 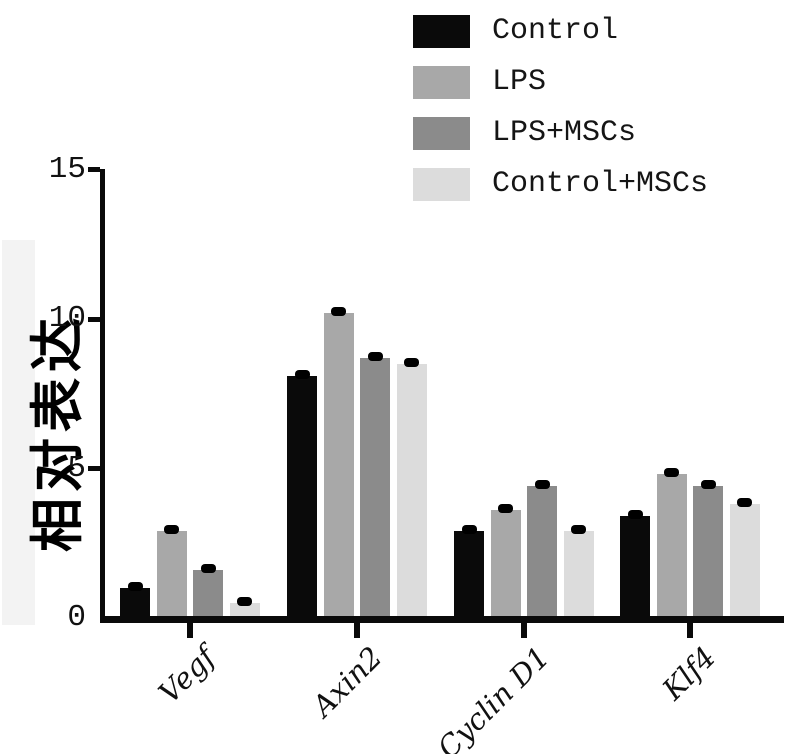 I want to click on legend-swatch-lps-mscs, so click(x=441, y=133).